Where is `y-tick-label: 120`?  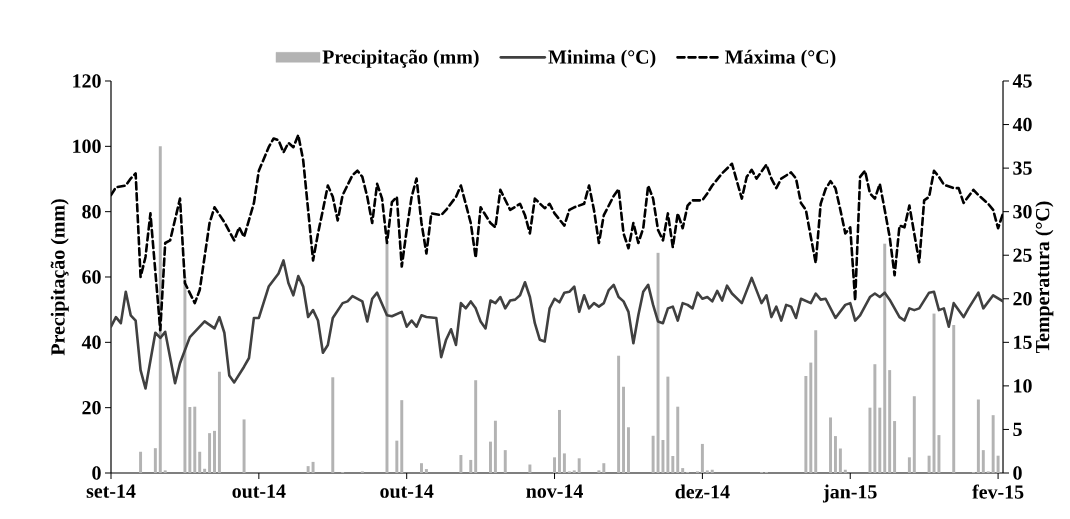 y-tick-label: 120 is located at coordinates (87, 81).